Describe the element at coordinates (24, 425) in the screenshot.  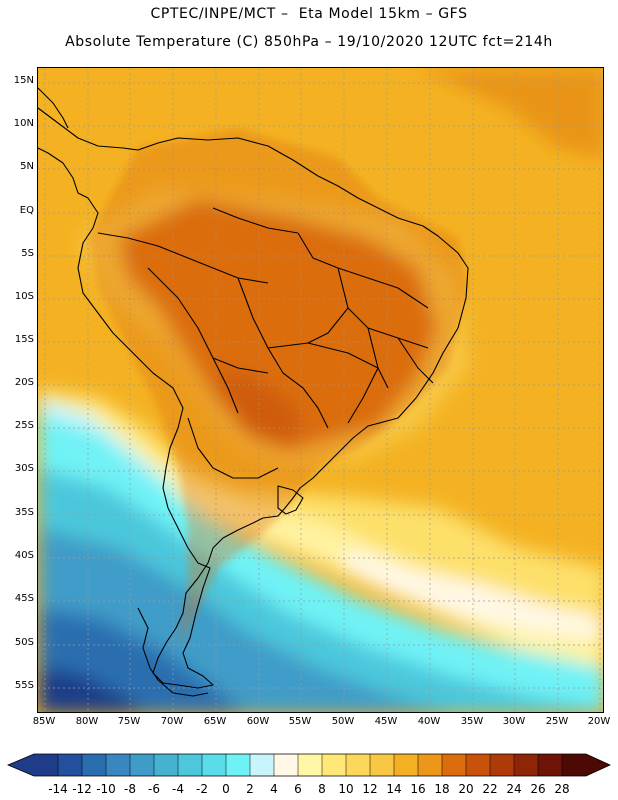
I see `latitude-label: 25S` at that location.